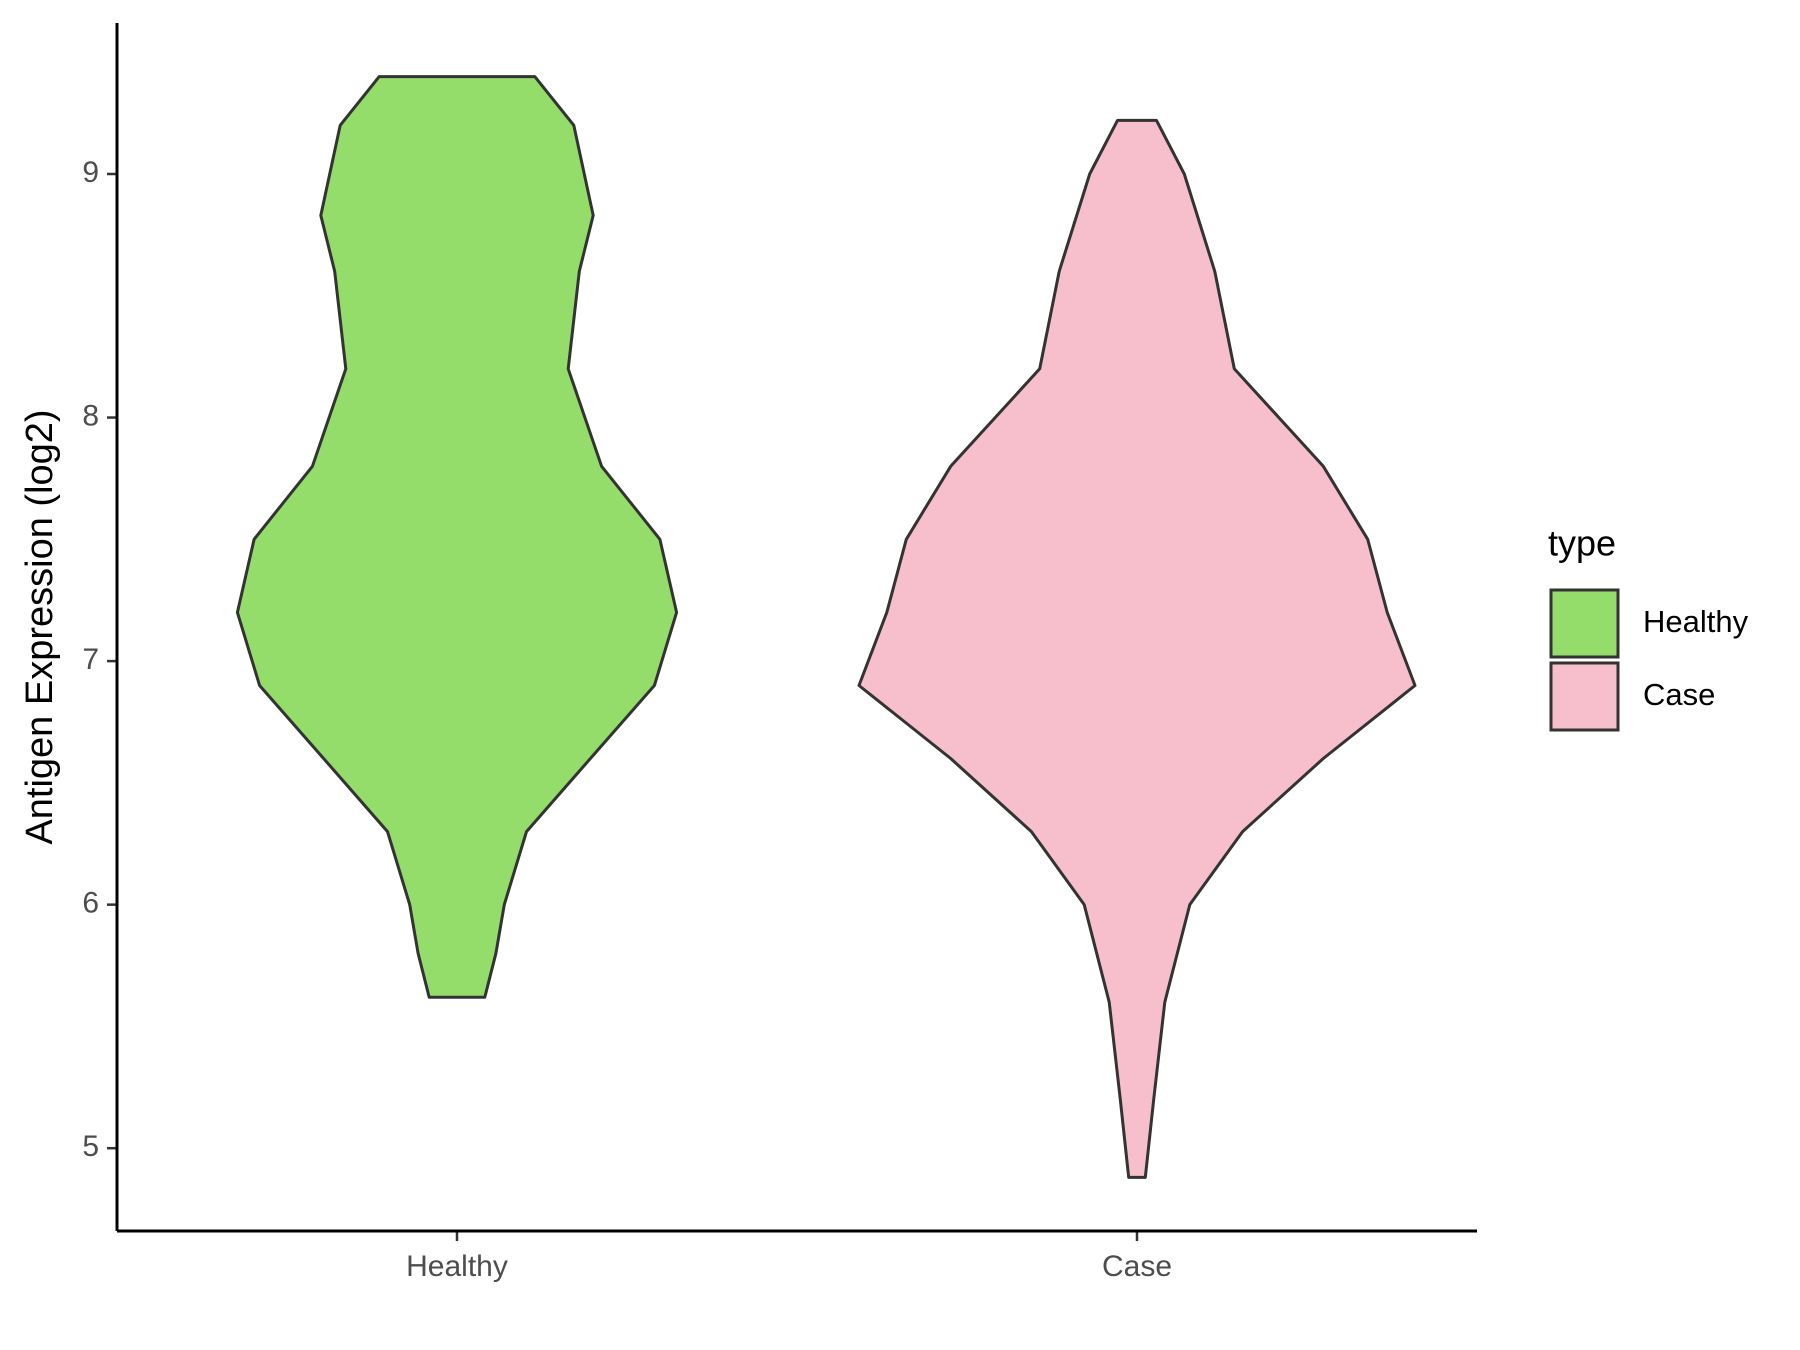 This screenshot has width=1800, height=1350. What do you see at coordinates (457, 1266) in the screenshot?
I see `x-tick-label: Healthy` at bounding box center [457, 1266].